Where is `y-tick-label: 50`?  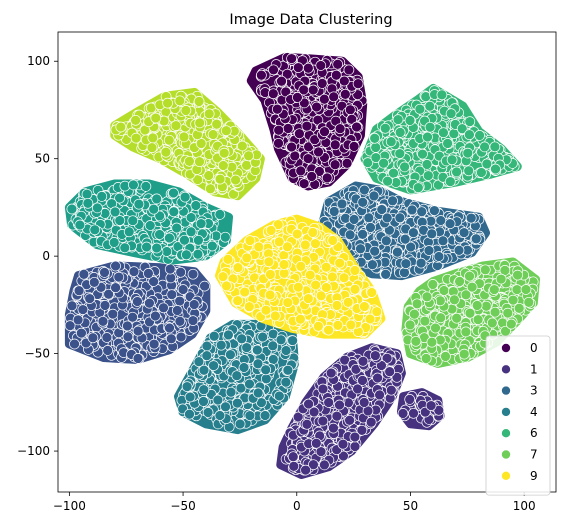
y-tick-label: 50 is located at coordinates (42, 159).